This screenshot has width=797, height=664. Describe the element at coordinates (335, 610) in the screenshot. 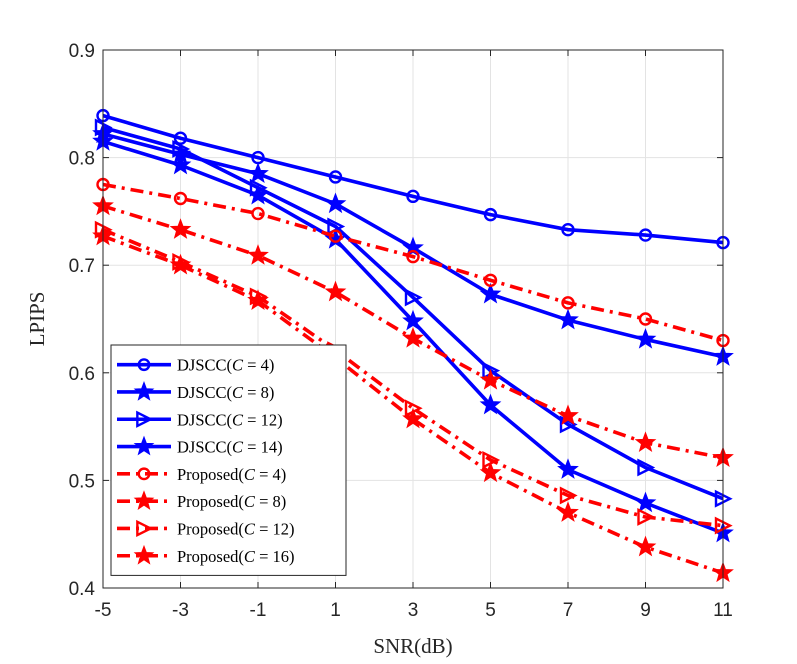

I see `x-tick-label: 1` at that location.